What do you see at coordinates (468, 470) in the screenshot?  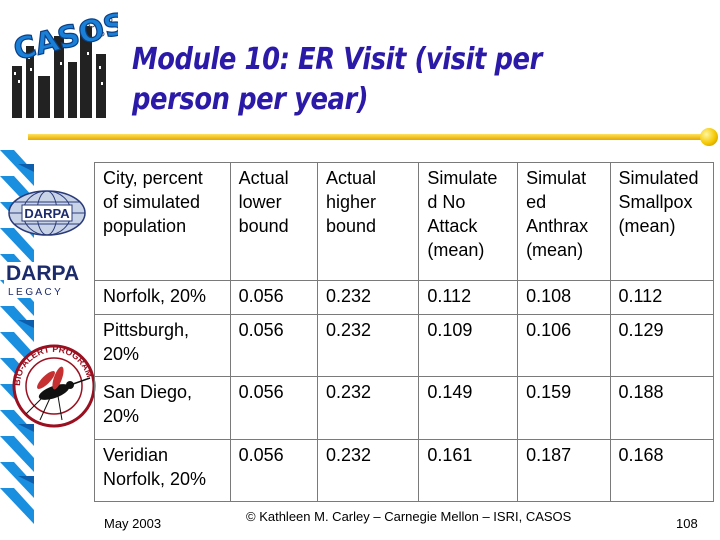 I see `cell-value: 0.161` at bounding box center [468, 470].